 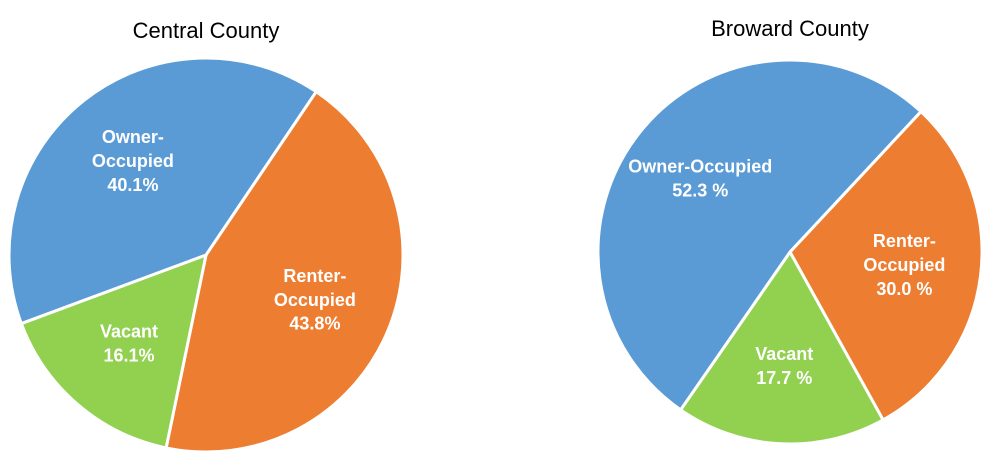 I want to click on value-label: 30.0 %, so click(x=904, y=289).